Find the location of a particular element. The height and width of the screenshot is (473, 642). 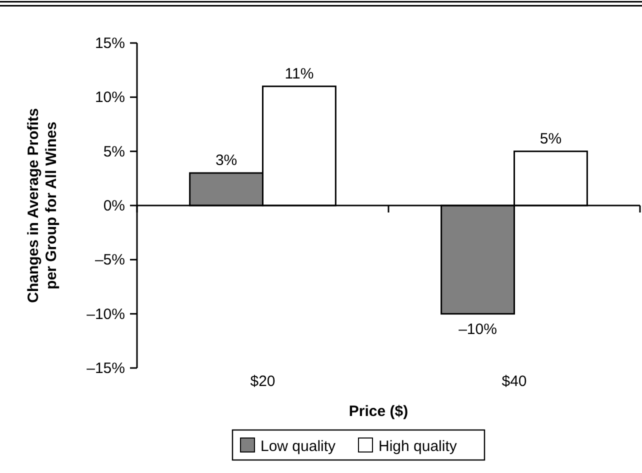

data-label: 11% is located at coordinates (299, 73).